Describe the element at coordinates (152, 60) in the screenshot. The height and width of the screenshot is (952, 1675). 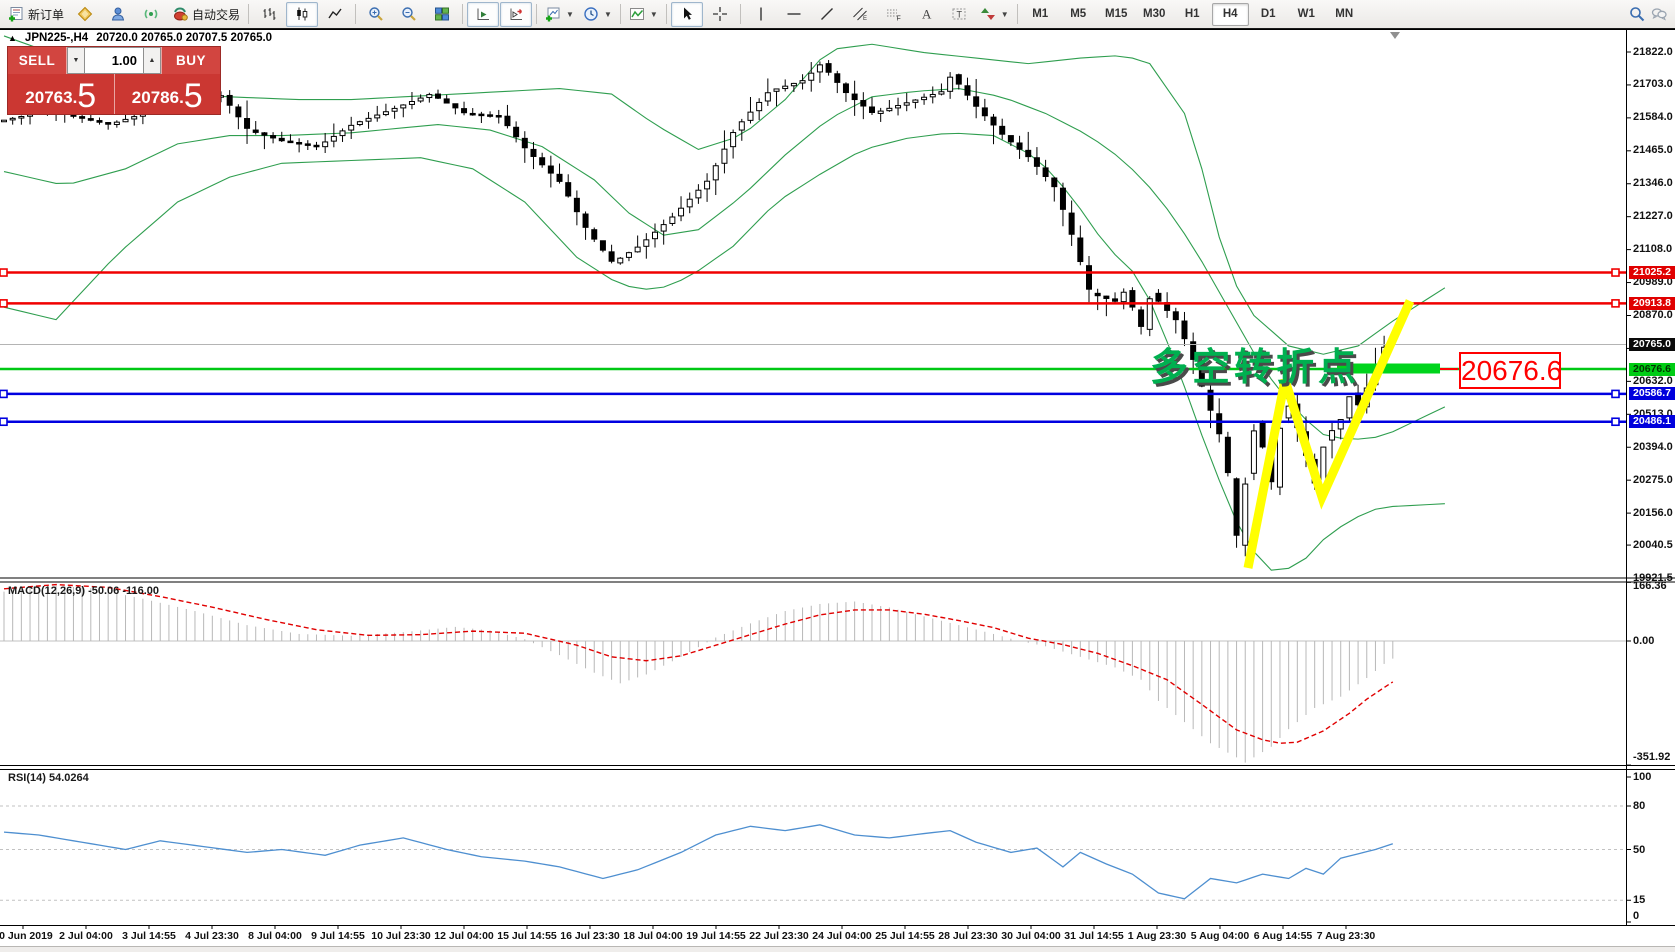
I see `volume-increase-button: ▲` at that location.